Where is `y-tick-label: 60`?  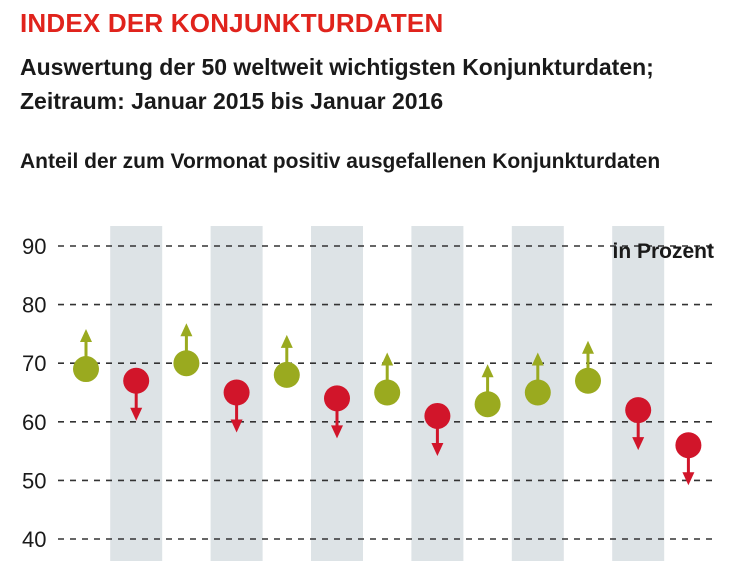 y-tick-label: 60 is located at coordinates (34, 422).